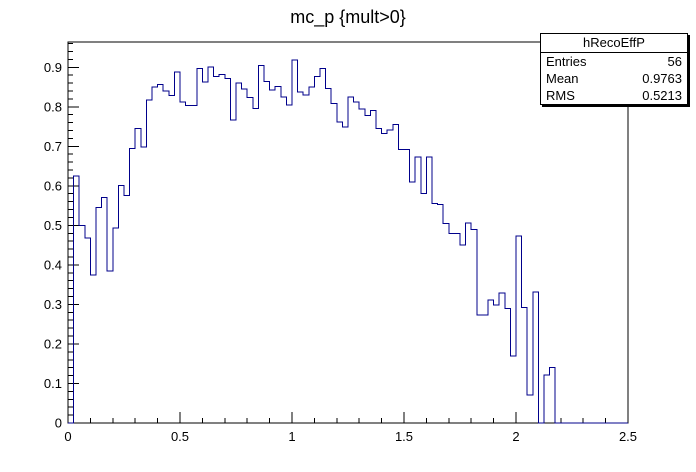 Image resolution: width=696 pixels, height=472 pixels. I want to click on x-axis-tick-label: 0.5, so click(180, 436).